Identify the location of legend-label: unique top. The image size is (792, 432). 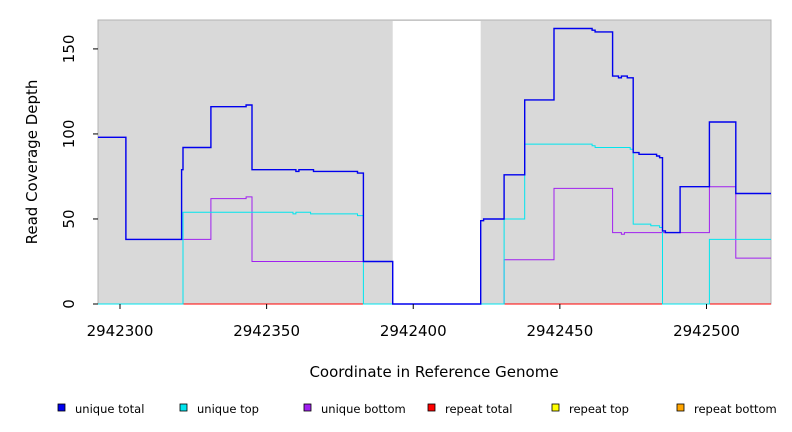
(228, 409).